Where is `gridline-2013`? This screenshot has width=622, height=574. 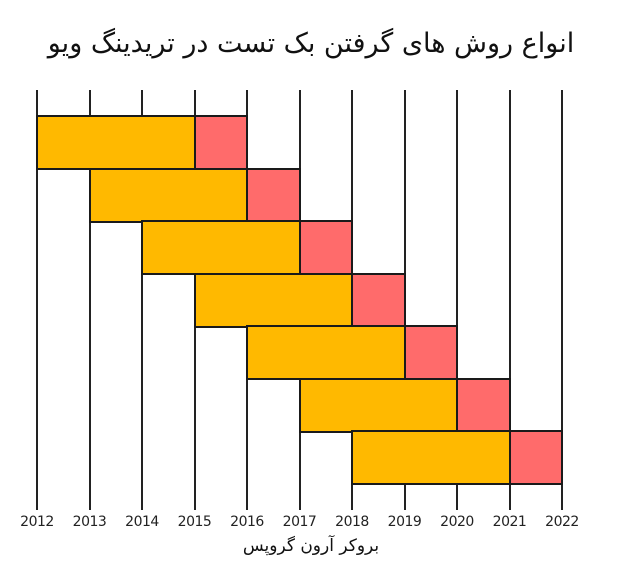
gridline-2013 is located at coordinates (89, 300).